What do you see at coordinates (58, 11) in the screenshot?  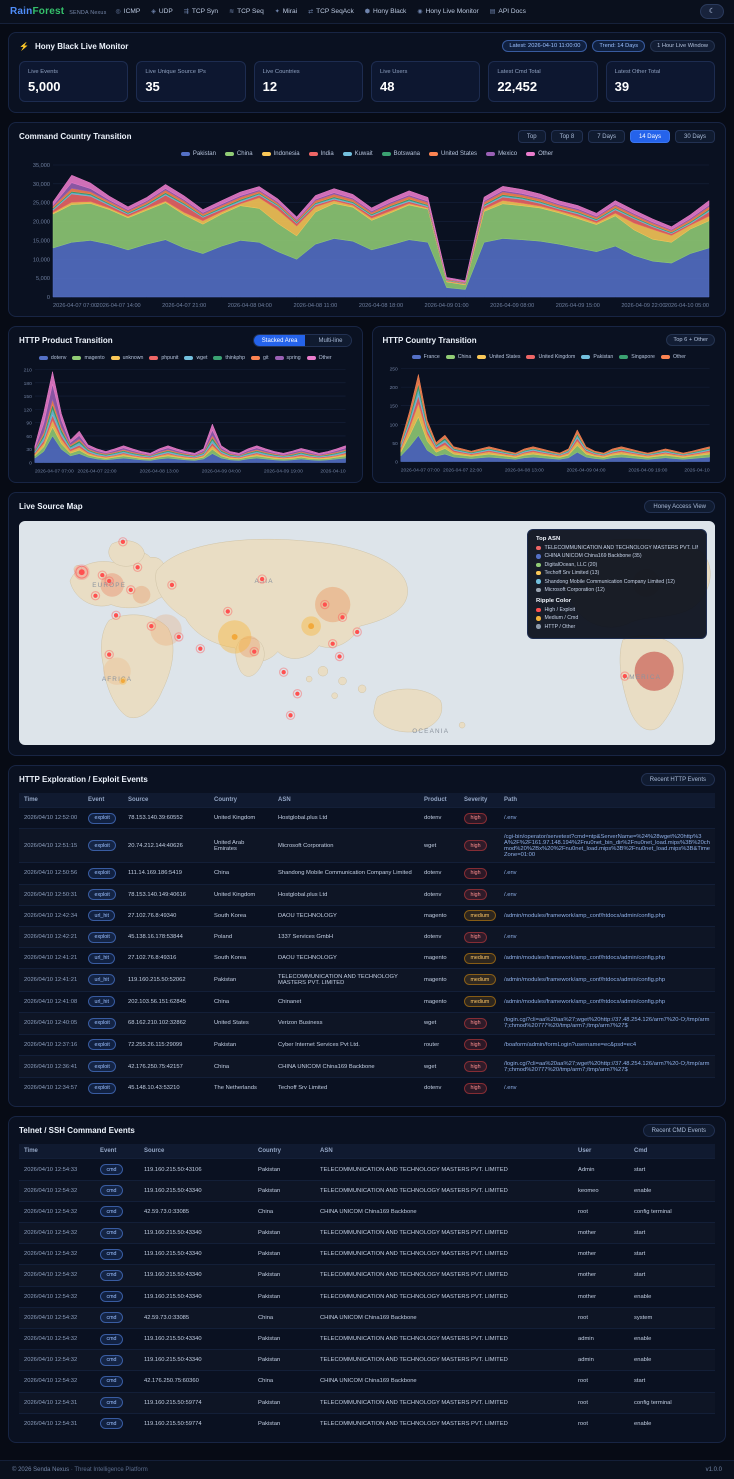 I see `brand-logo: Rain Forest SENDA Nexus` at bounding box center [58, 11].